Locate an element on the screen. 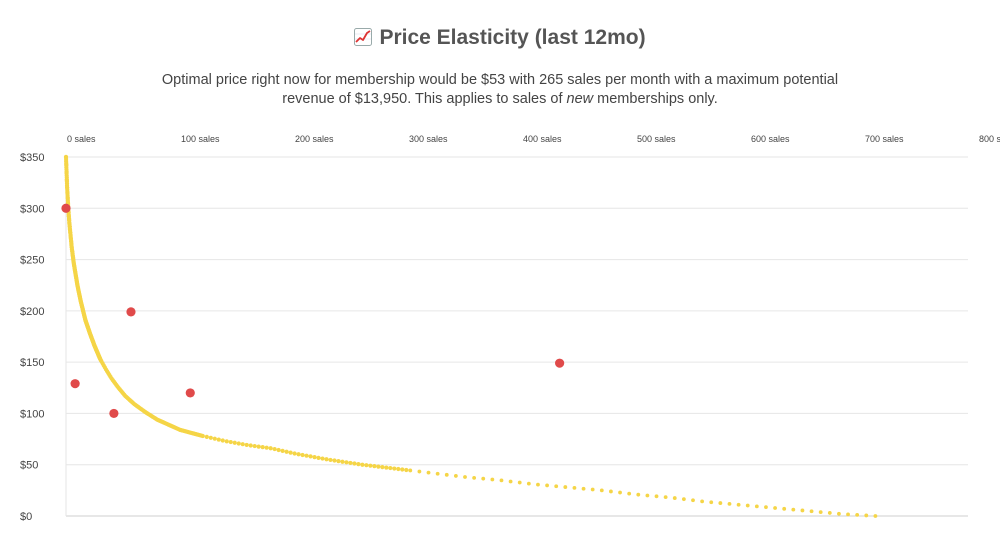 The width and height of the screenshot is (1000, 540). y-tick-label: $0 is located at coordinates (26, 517).